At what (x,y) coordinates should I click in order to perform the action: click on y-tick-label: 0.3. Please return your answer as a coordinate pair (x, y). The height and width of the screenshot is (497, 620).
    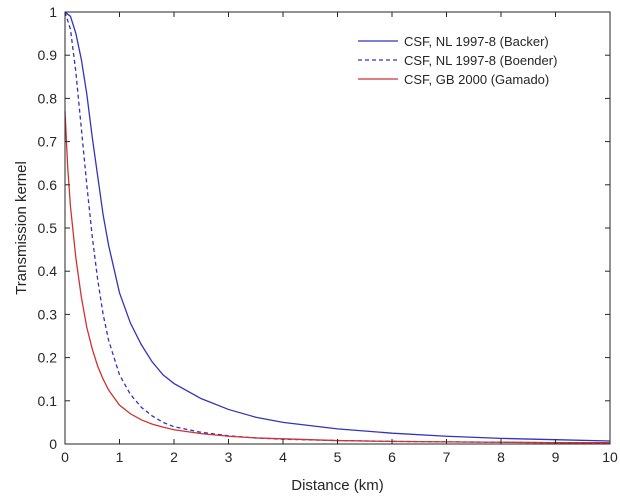
    Looking at the image, I should click on (48, 314).